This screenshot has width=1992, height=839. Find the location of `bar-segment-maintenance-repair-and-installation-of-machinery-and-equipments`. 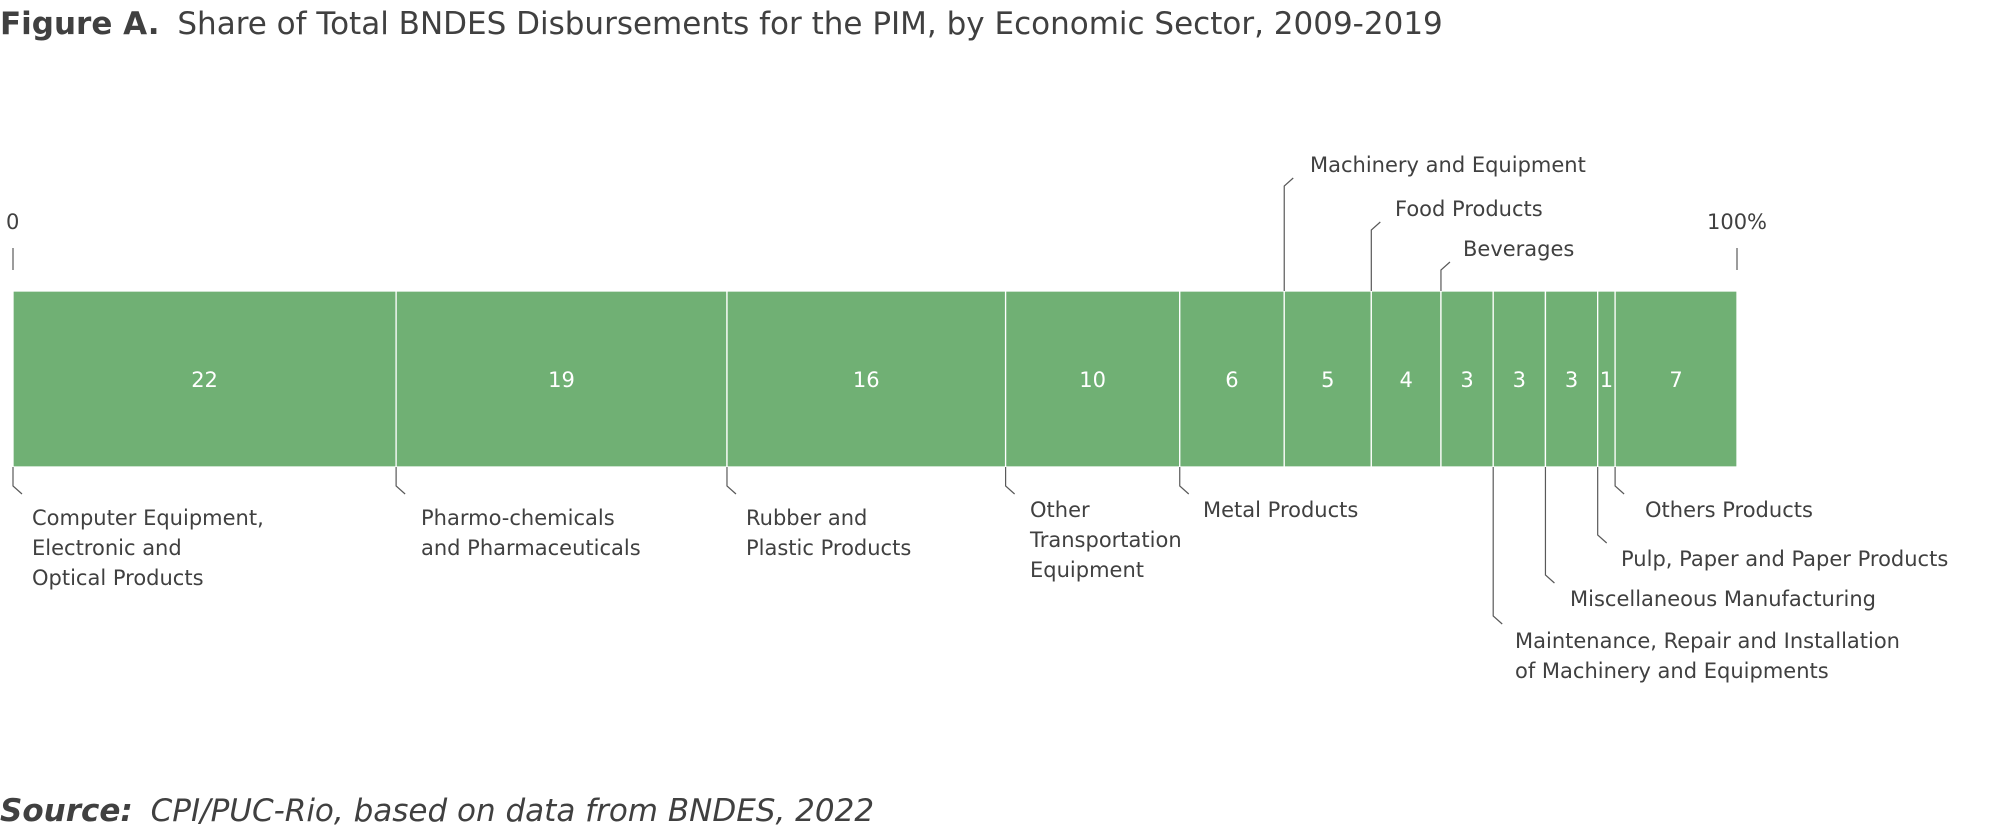

bar-segment-maintenance-repair-and-installation-of-machinery-and-equipments is located at coordinates (1519, 379).